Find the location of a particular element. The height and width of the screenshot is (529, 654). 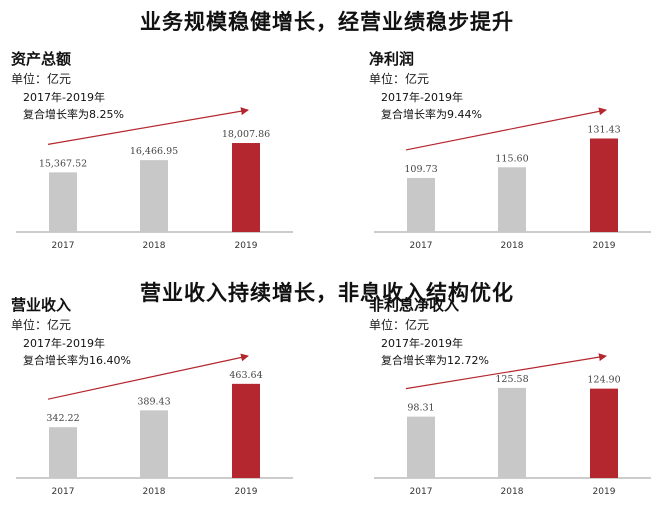

cagr-note: 复合增长率为12.72% is located at coordinates (435, 360).